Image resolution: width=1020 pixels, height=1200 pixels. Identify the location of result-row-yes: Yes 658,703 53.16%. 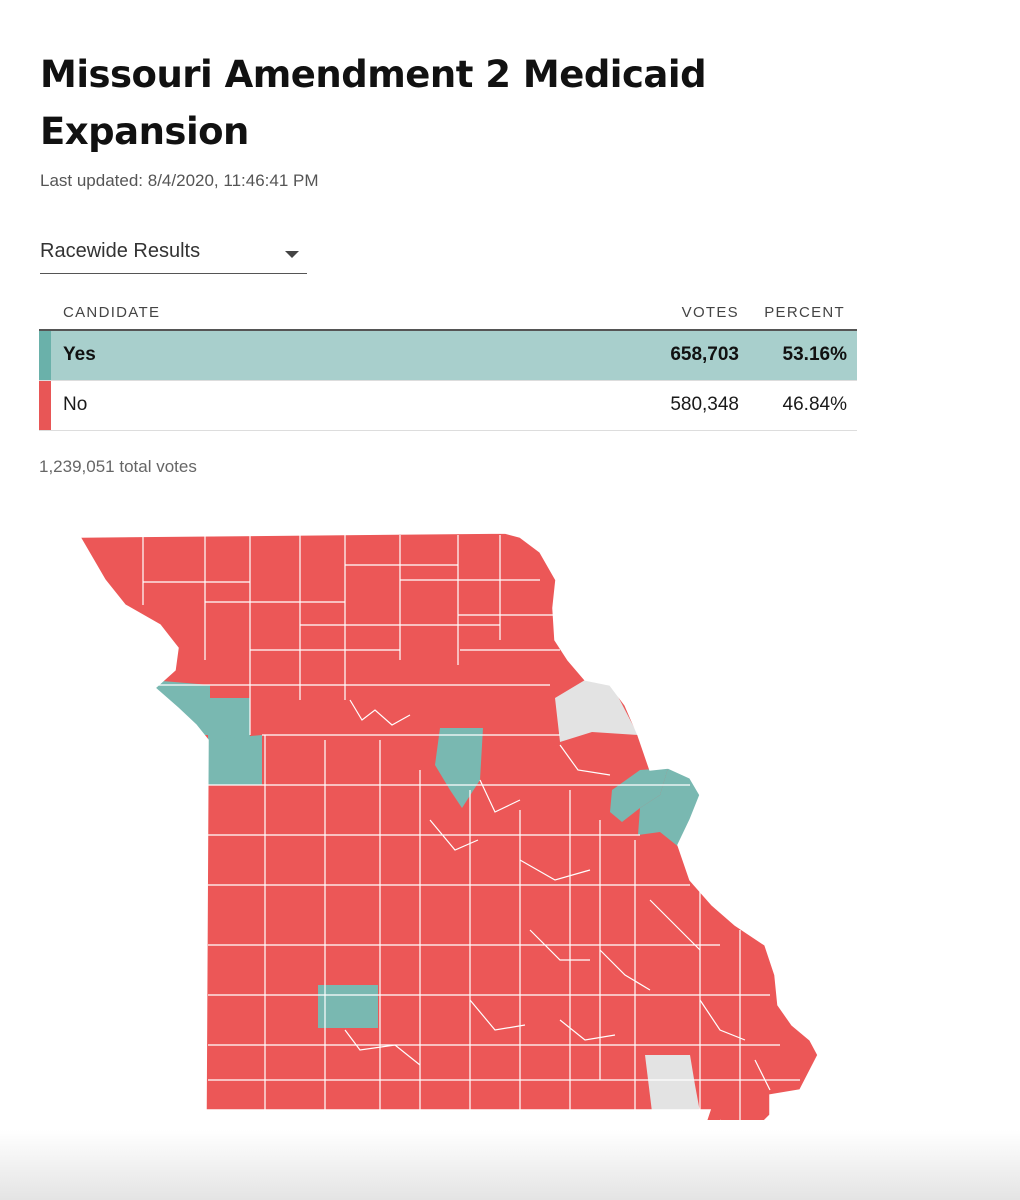
(448, 356).